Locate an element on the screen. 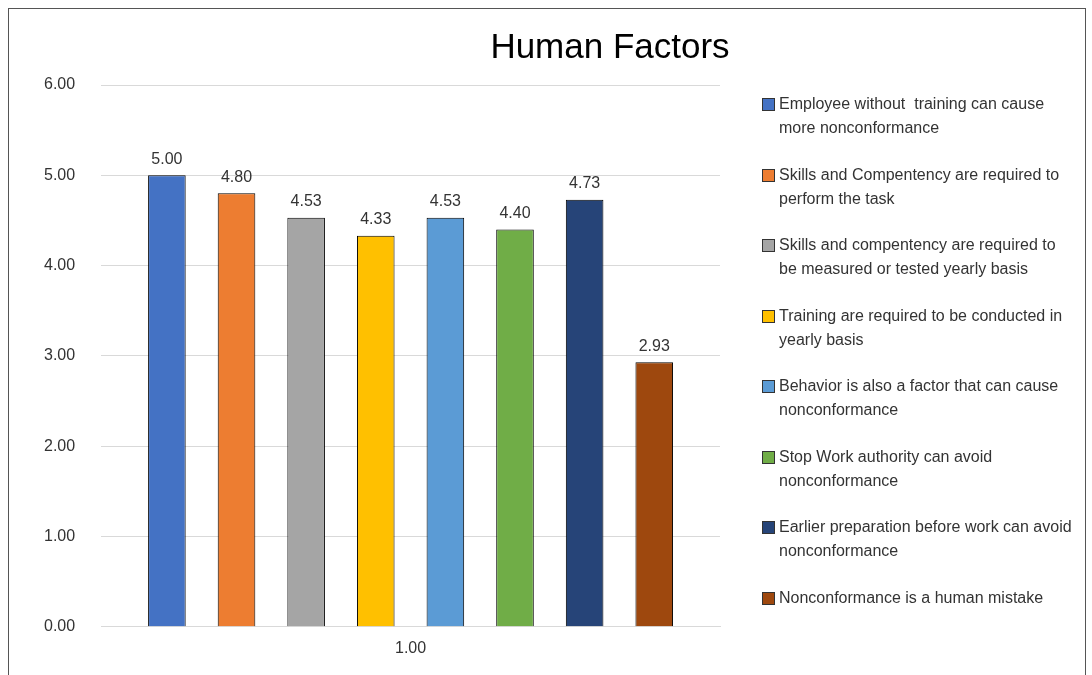 This screenshot has height=675, width=1092. legend-label: Earlier preparation before work can avoid nonconformance is located at coordinates (925, 539).